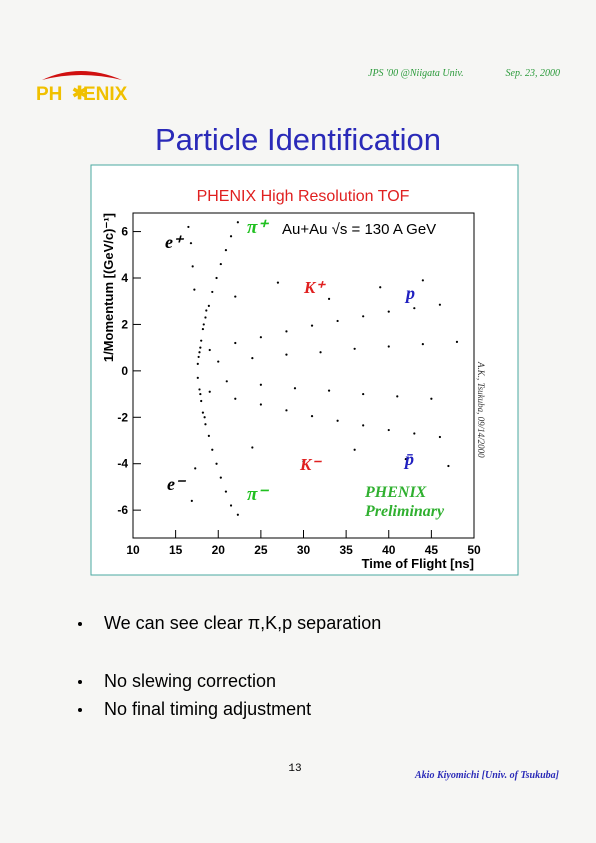 Image resolution: width=596 pixels, height=843 pixels. I want to click on particle-label: K⁺, so click(314, 287).